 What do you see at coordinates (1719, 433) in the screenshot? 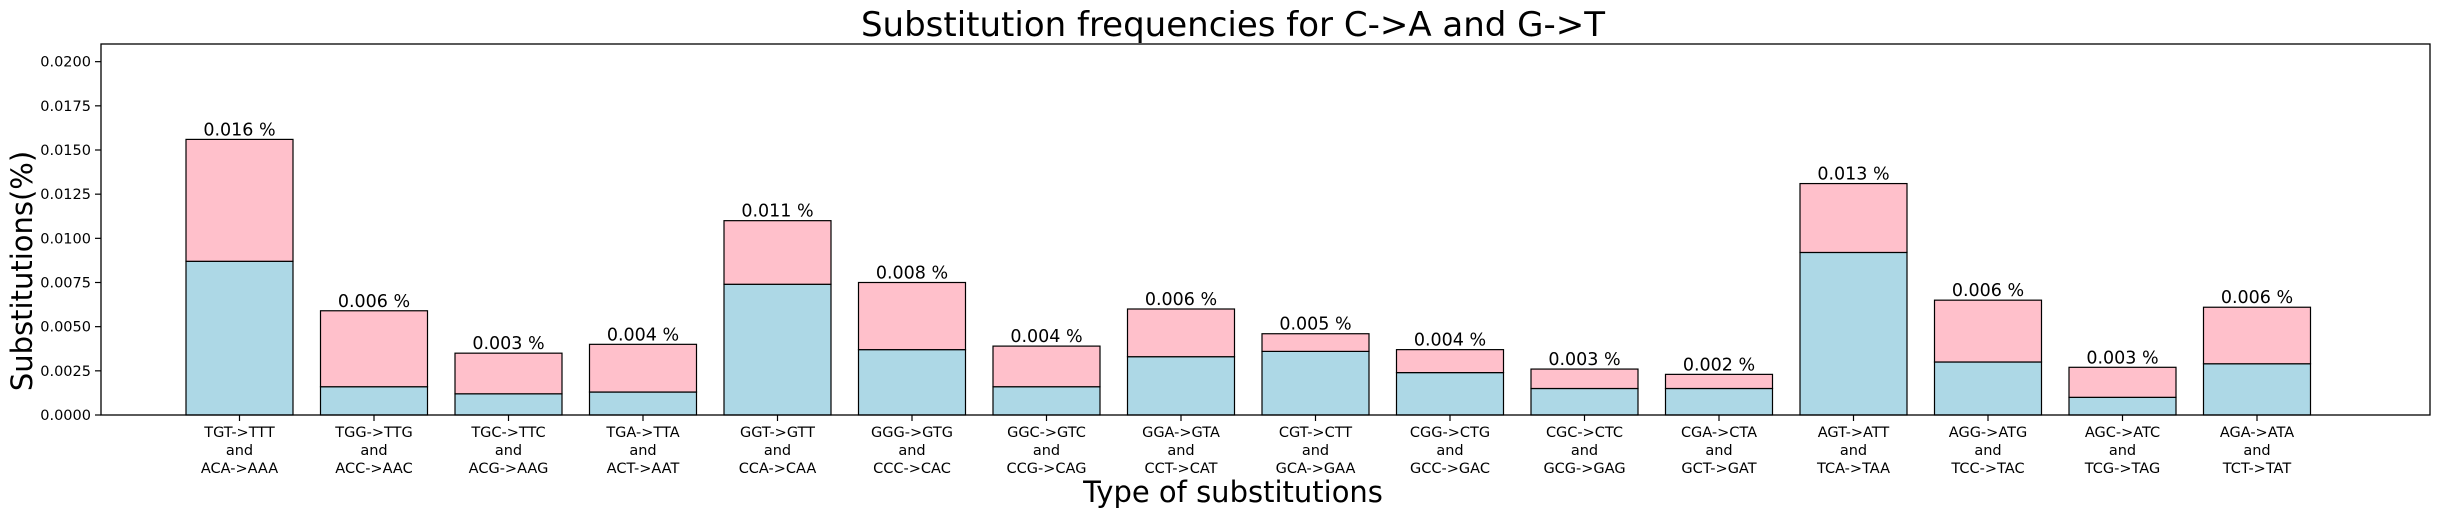
I see `x-category-label-line: CGA->CTA` at bounding box center [1719, 433].